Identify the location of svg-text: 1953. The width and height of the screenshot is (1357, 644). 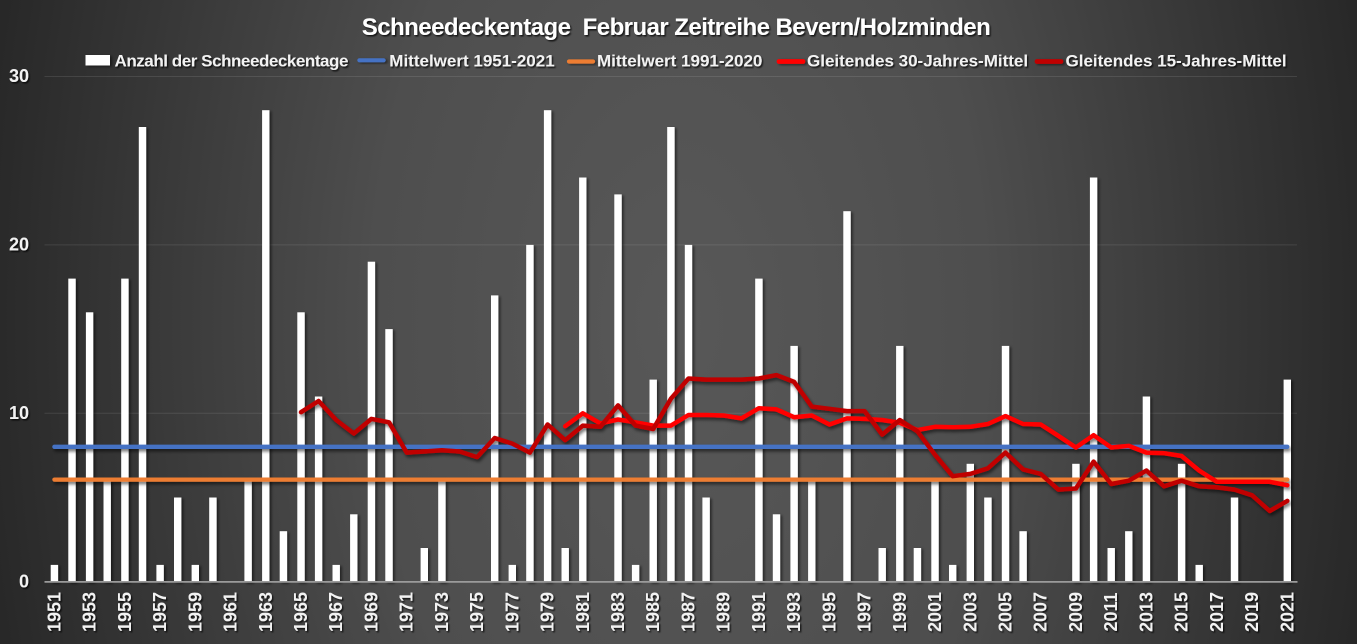
(90, 612).